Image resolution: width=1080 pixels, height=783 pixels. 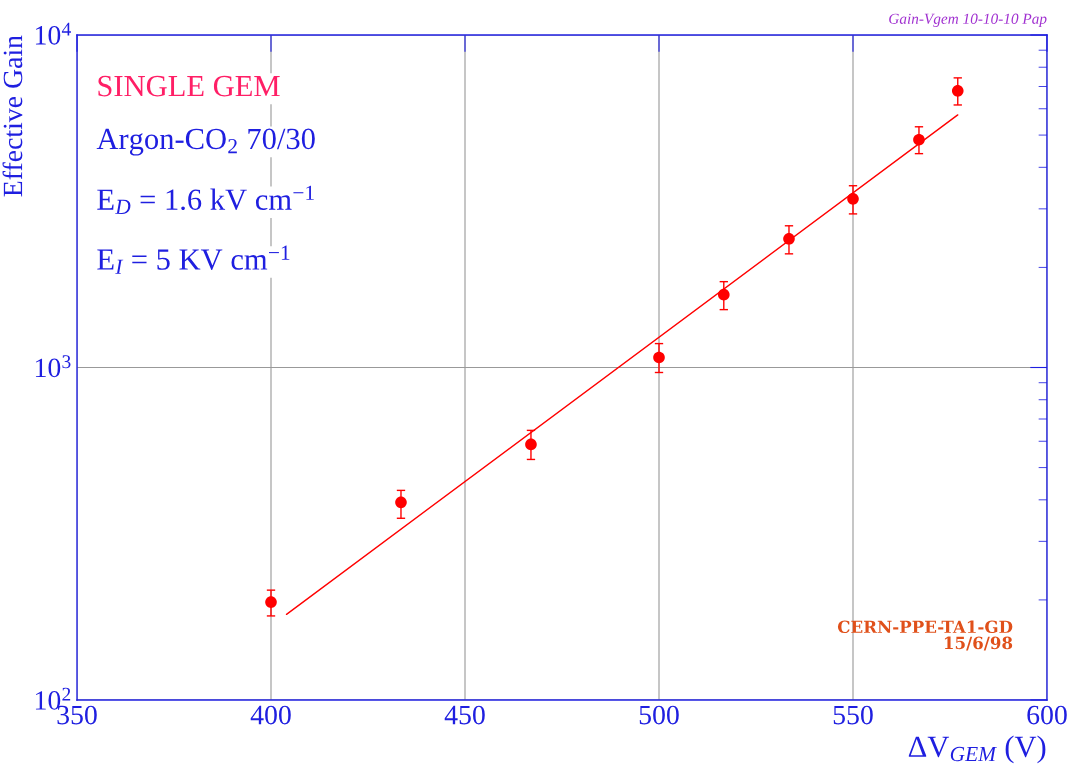 I want to click on x-axis-title: ΔV$_{GEM}$ (V), so click(x=977, y=749).